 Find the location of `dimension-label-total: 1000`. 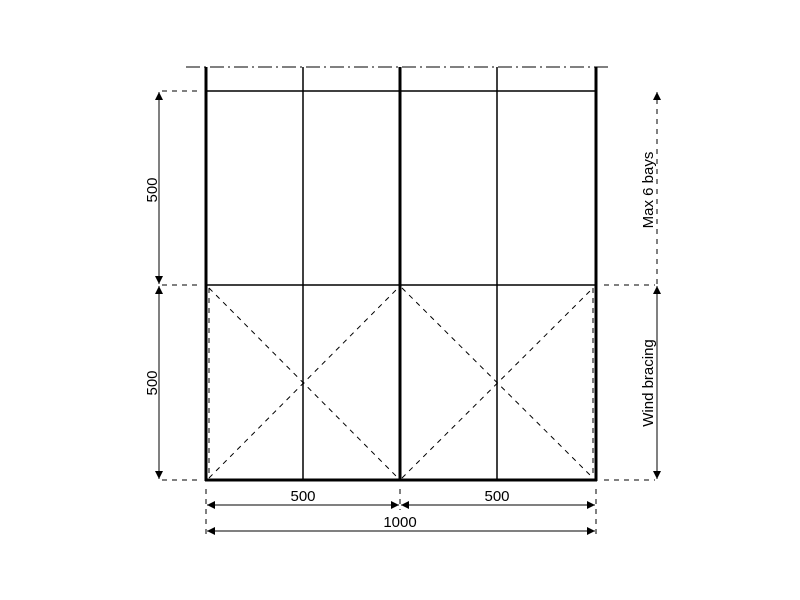

dimension-label-total: 1000 is located at coordinates (399, 522).